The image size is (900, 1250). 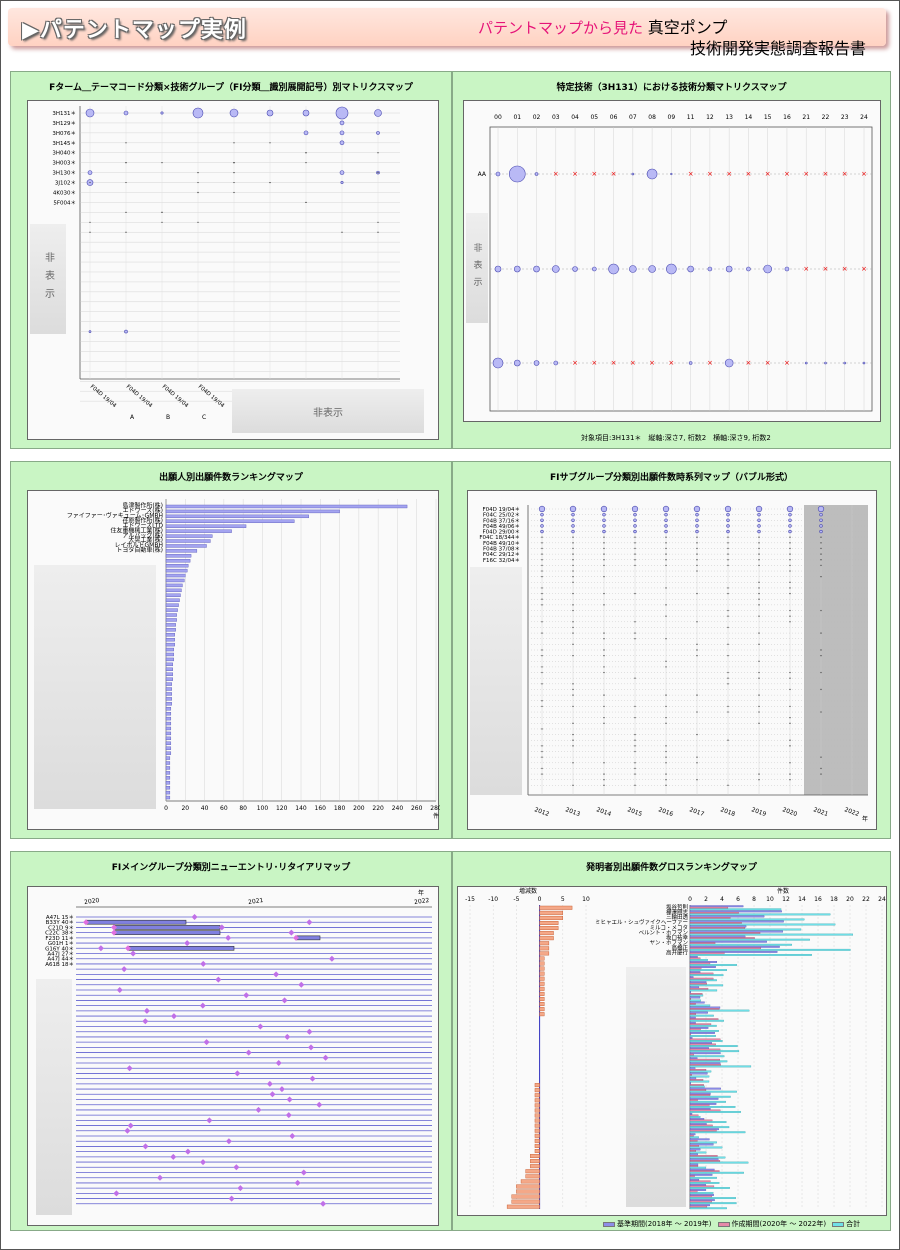 I want to click on panel4-row-label: F04D 19/04＊, so click(x=502, y=509).